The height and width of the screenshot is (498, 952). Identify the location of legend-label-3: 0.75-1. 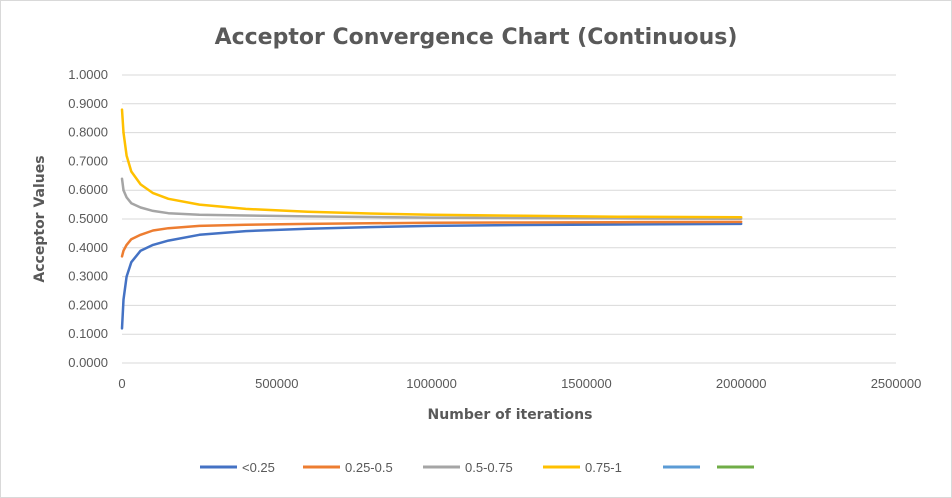
(603, 467).